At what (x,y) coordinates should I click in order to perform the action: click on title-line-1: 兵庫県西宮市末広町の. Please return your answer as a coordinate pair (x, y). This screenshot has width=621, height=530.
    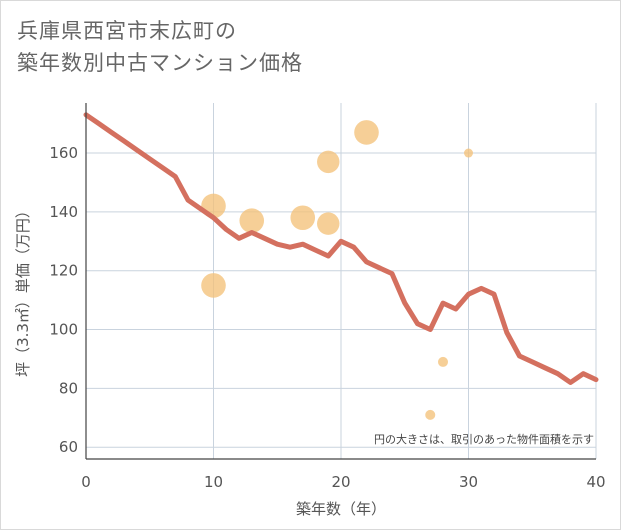
    Looking at the image, I should click on (127, 31).